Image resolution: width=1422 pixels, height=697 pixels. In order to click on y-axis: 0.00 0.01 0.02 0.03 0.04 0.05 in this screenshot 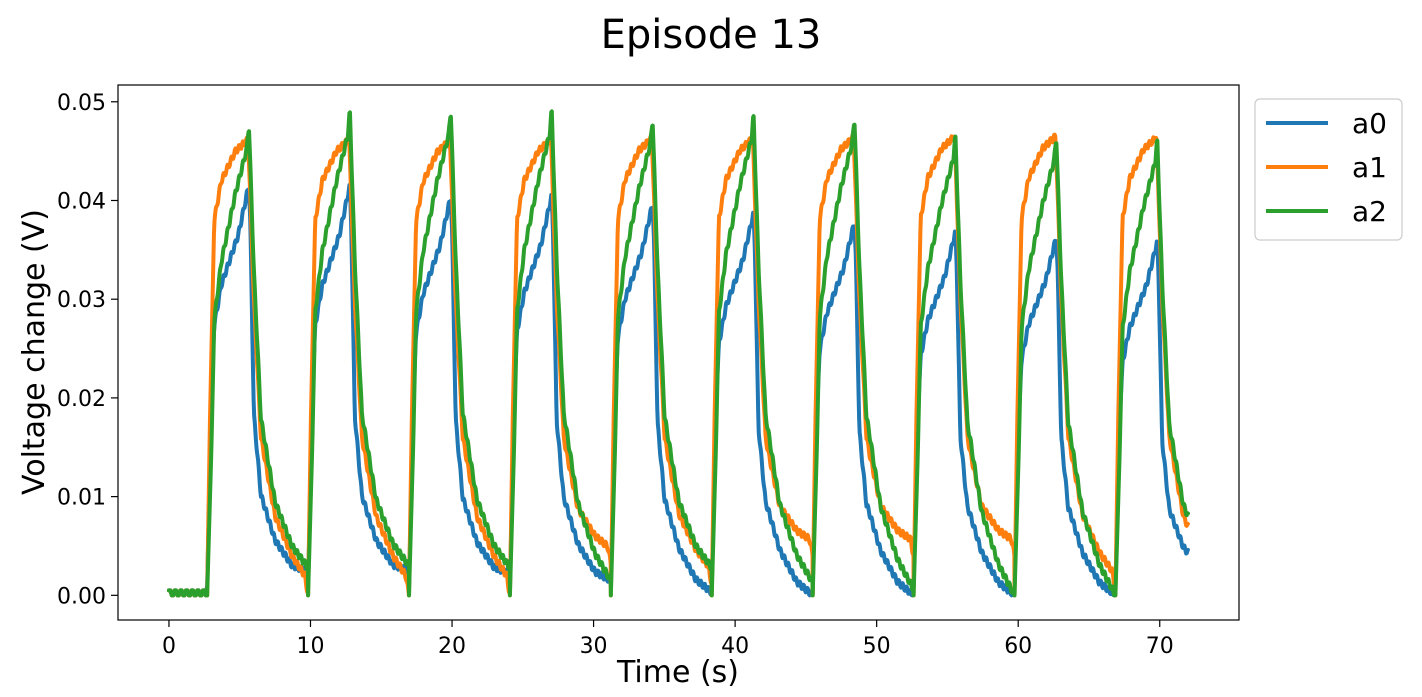, I will do `click(87, 350)`.